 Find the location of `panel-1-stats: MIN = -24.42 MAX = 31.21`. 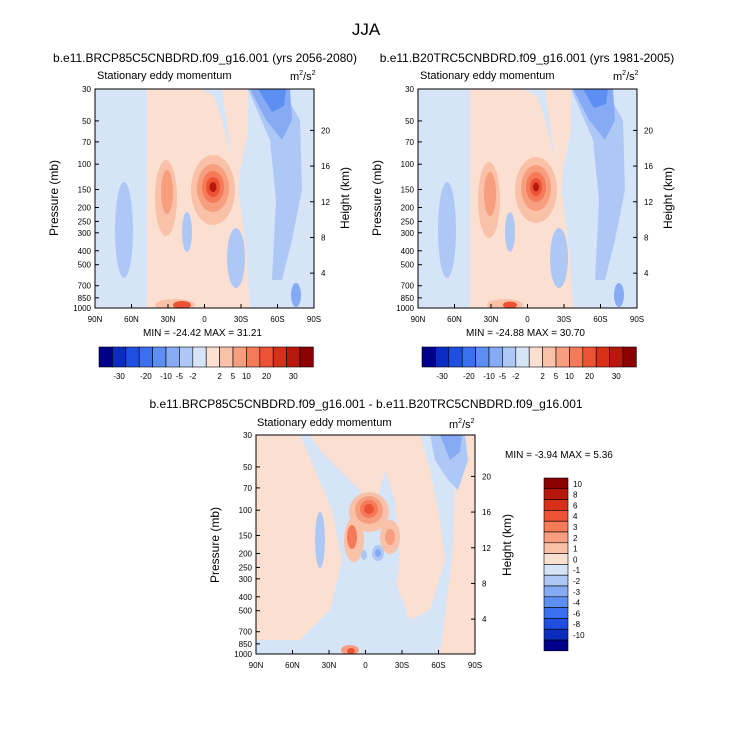

panel-1-stats: MIN = -24.42 MAX = 31.21 is located at coordinates (202, 333).